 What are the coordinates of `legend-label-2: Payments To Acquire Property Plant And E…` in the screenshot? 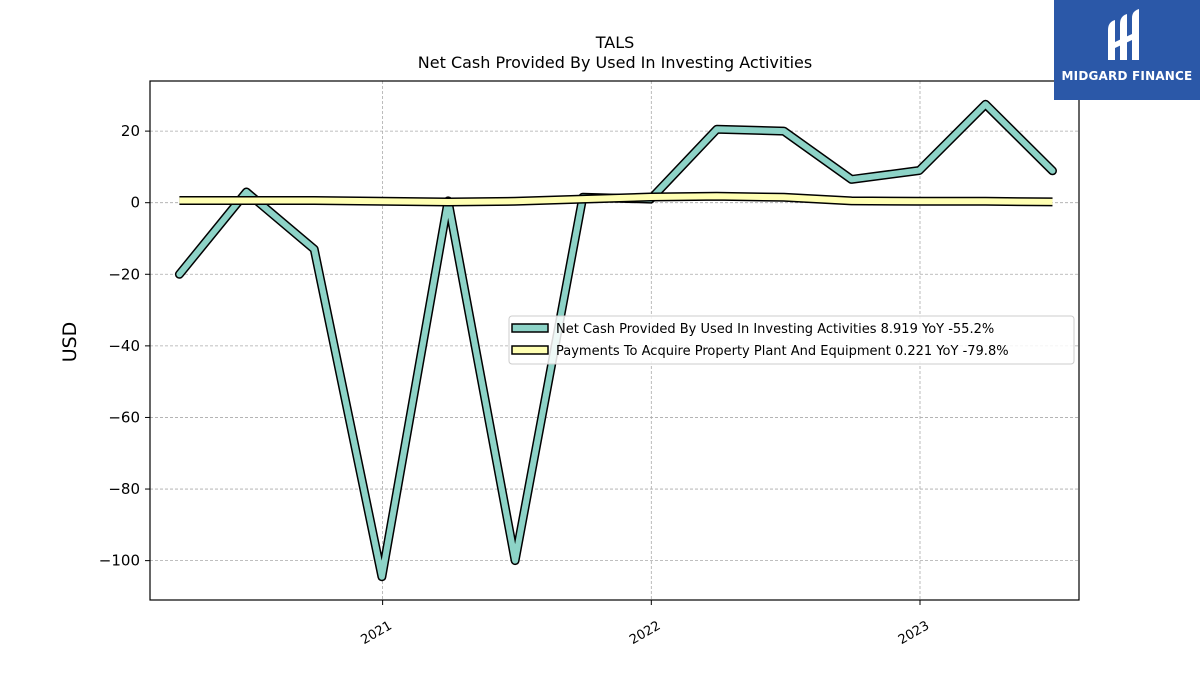 It's located at (782, 351).